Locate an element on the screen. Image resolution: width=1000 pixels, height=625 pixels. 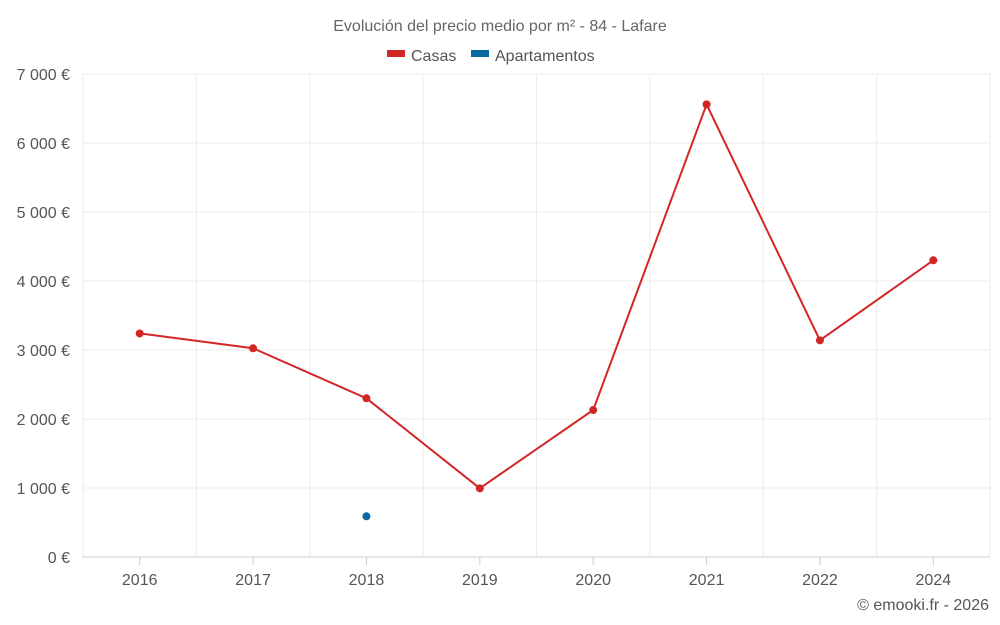
x-tick-label: 2017 is located at coordinates (253, 580).